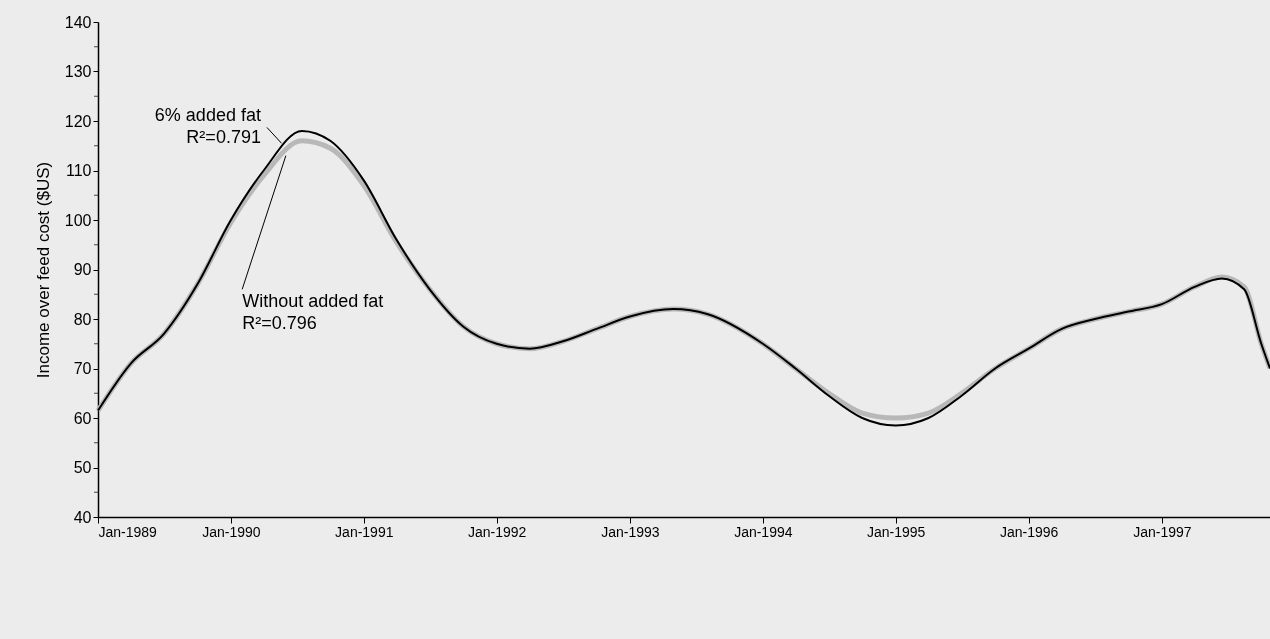 The width and height of the screenshot is (1270, 639). What do you see at coordinates (128, 531) in the screenshot?
I see `x-tick-label: Jan-1989` at bounding box center [128, 531].